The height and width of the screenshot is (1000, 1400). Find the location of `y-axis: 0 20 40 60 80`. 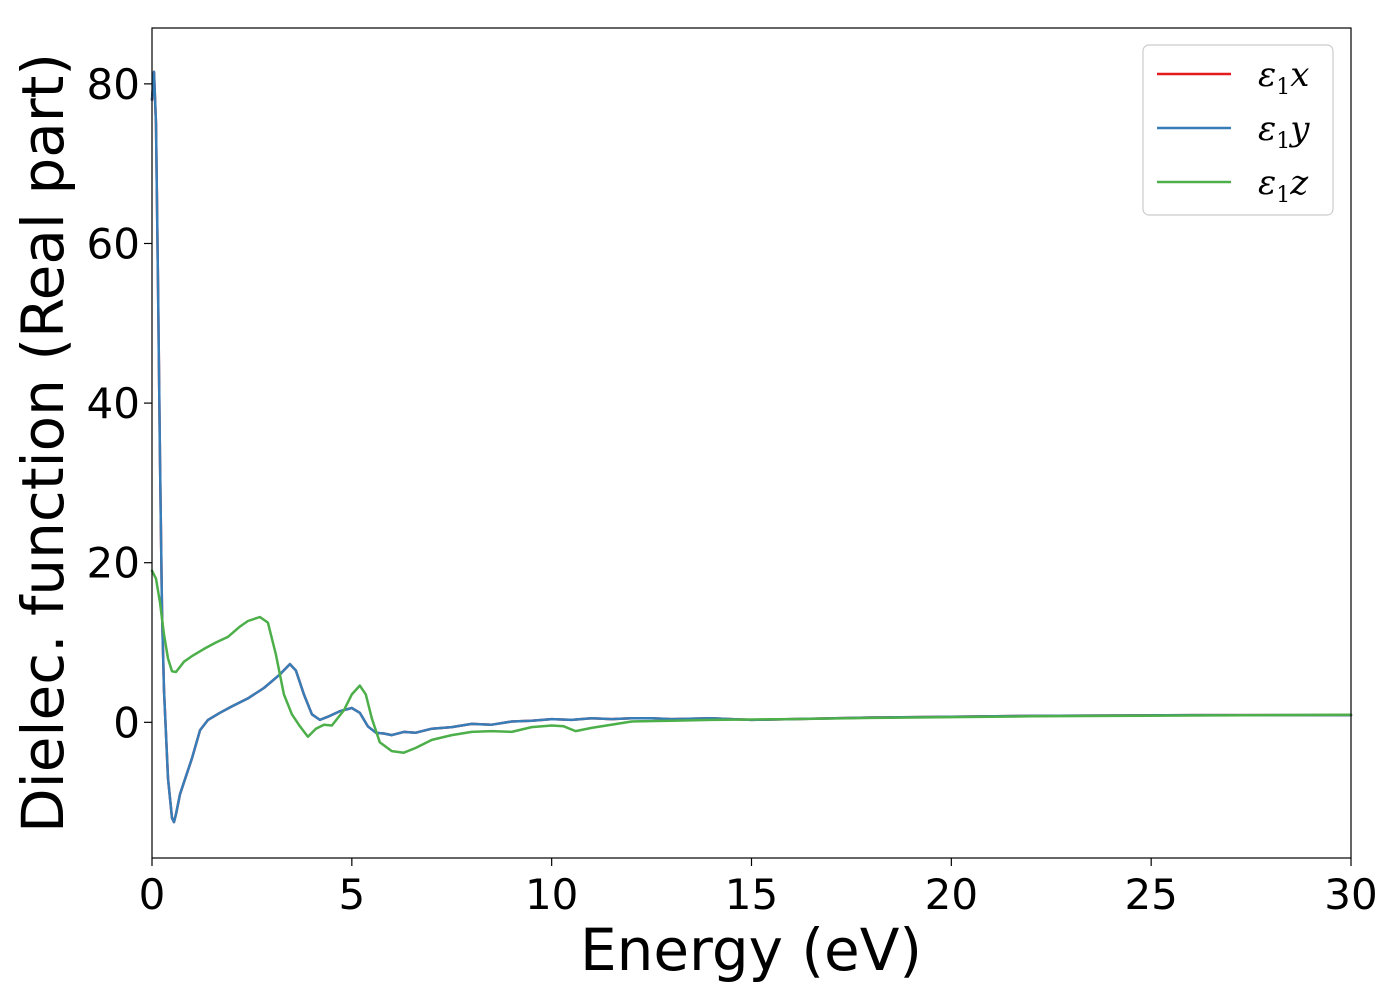

y-axis: 0 20 40 60 80 is located at coordinates (119, 403).